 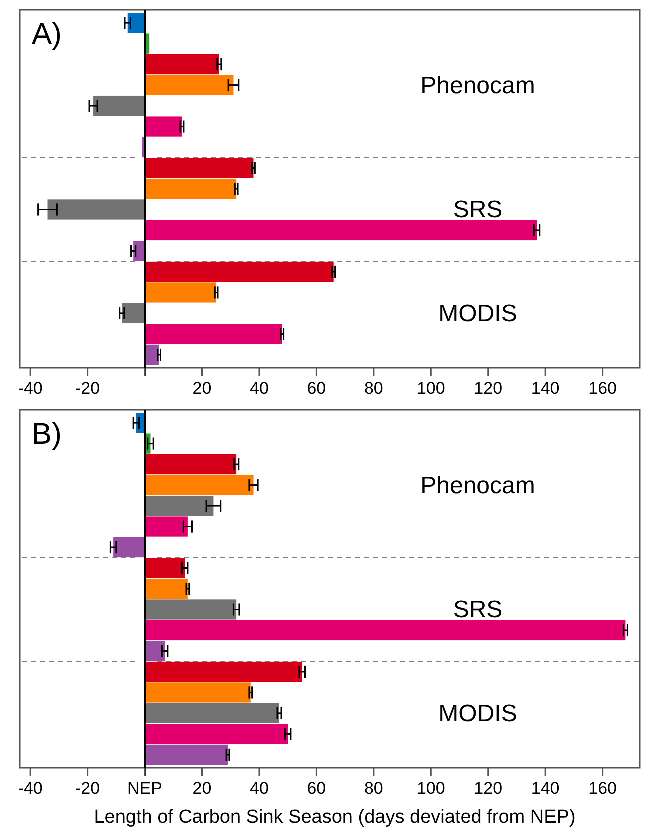 I want to click on x-axis-title: Length of Carbon Sink Season (days deviated from NEP), so click(x=335, y=817).